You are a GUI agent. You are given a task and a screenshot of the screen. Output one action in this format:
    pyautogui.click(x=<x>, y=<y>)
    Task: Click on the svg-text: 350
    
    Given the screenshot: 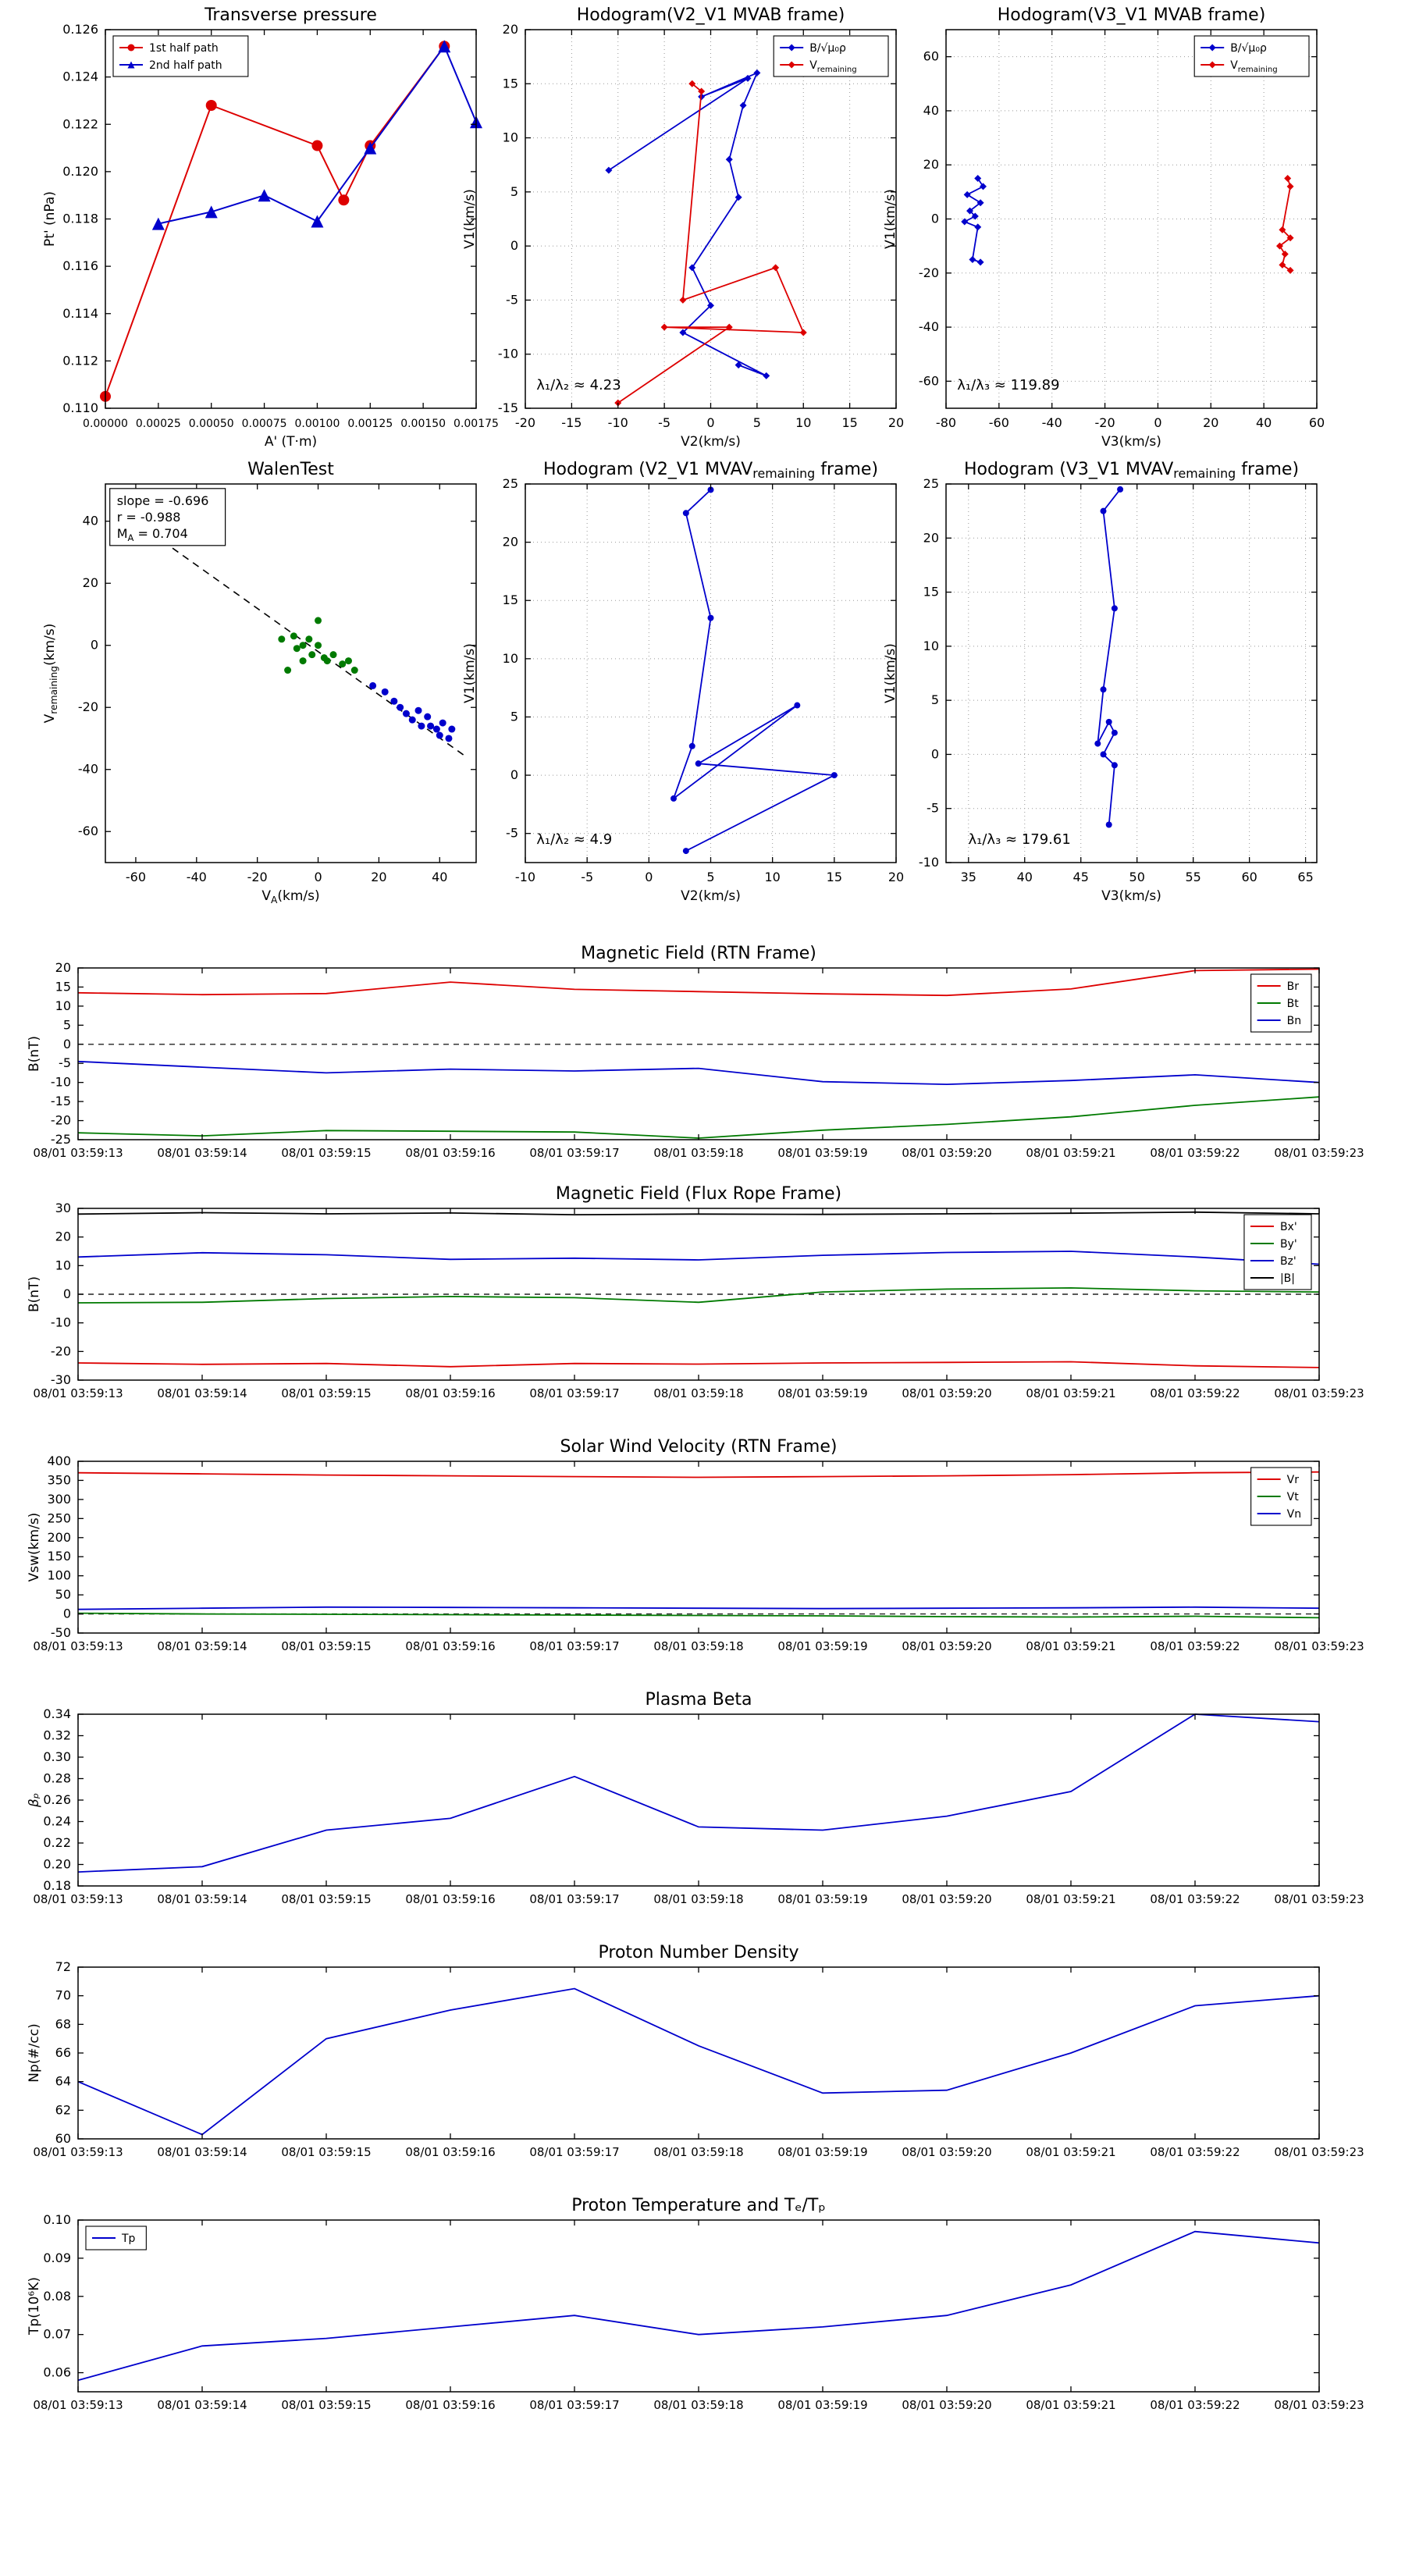 What is the action you would take?
    pyautogui.click(x=59, y=1479)
    